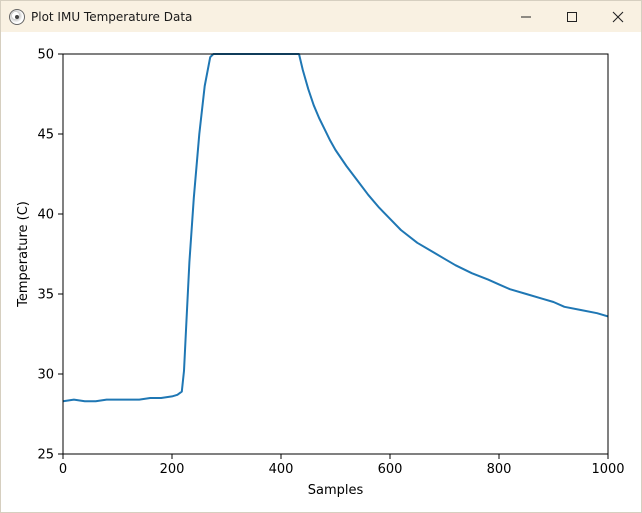  What do you see at coordinates (45, 375) in the screenshot?
I see `y-tick-label: 30` at bounding box center [45, 375].